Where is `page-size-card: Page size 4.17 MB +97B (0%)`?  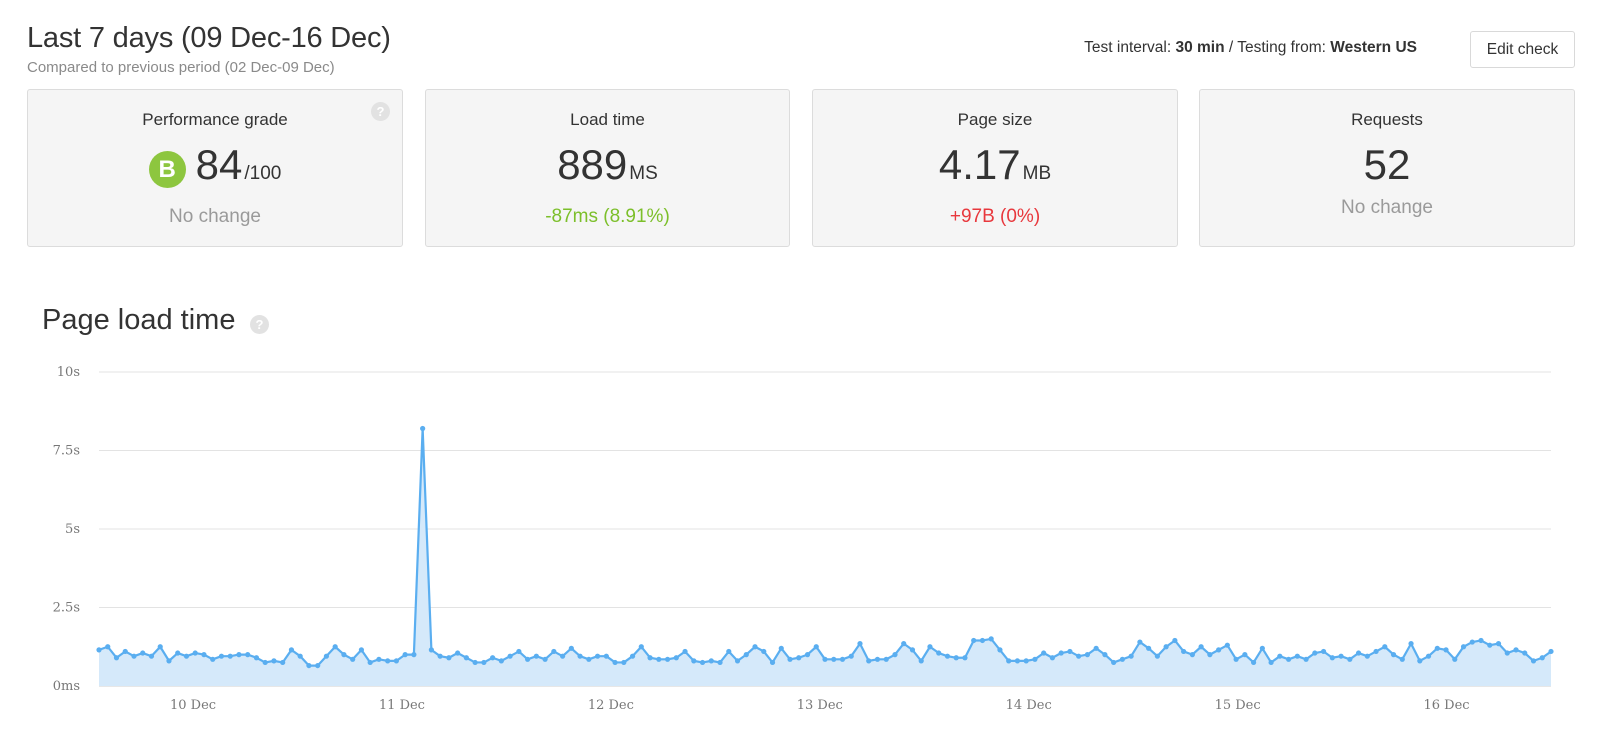 page-size-card: Page size 4.17 MB +97B (0%) is located at coordinates (995, 168).